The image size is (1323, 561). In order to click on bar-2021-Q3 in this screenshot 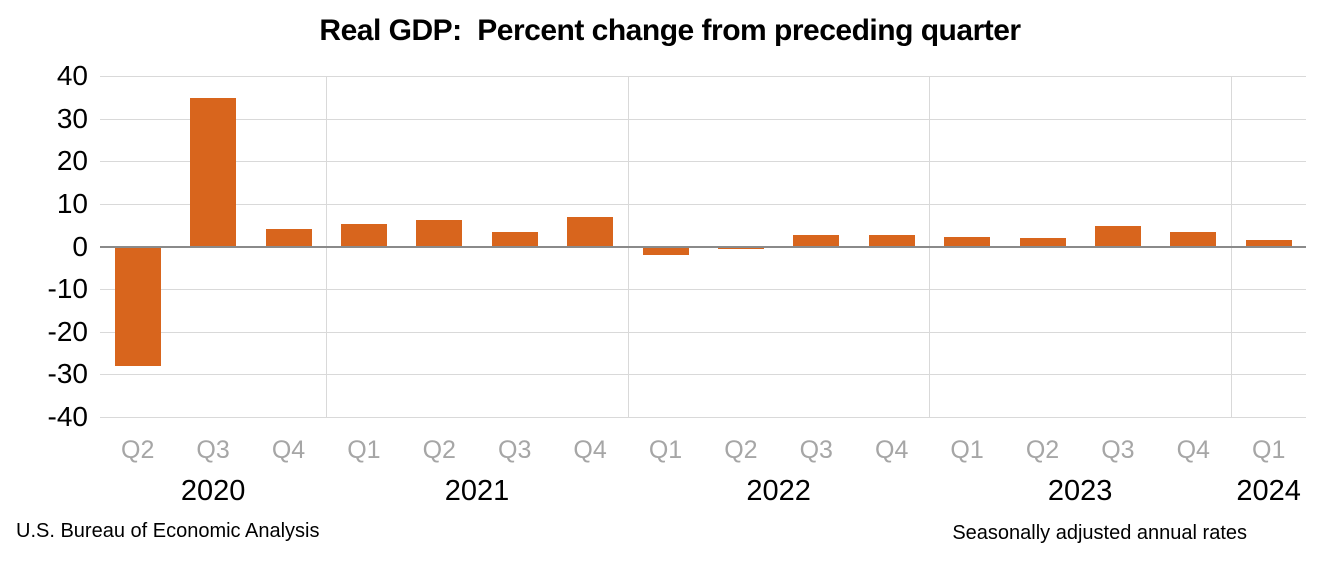, I will do `click(514, 239)`.